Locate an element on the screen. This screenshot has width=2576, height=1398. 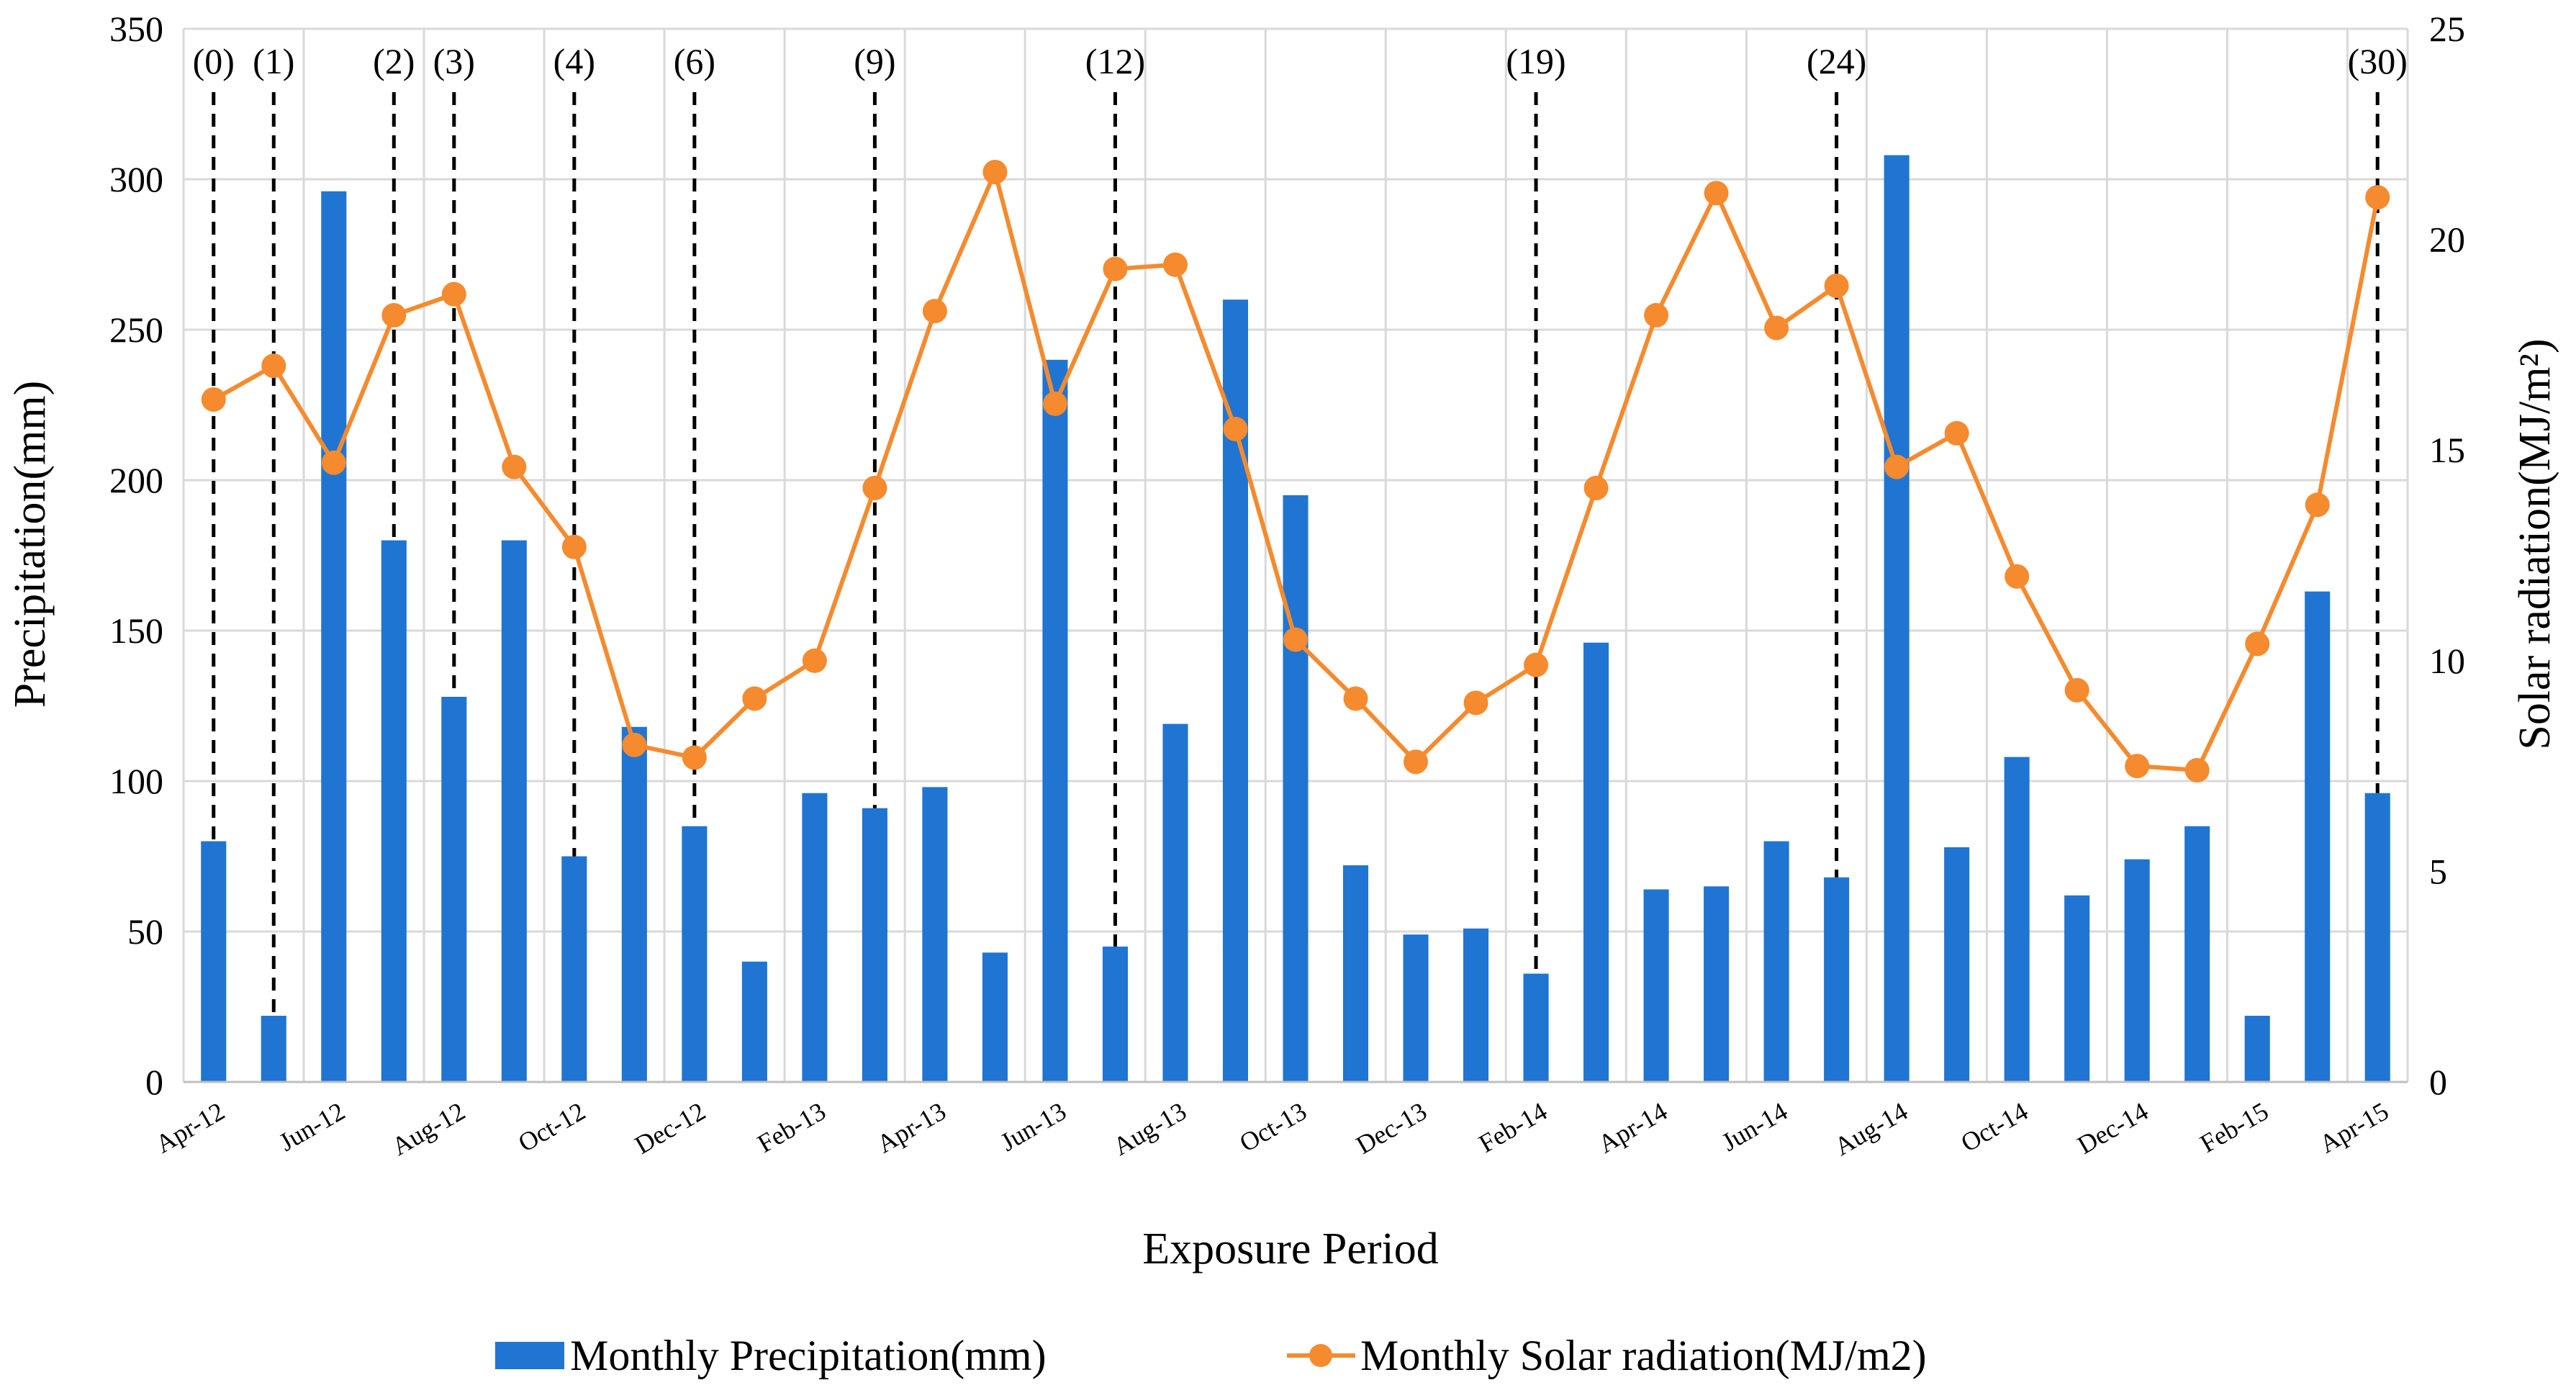
y-tick-label-right: 20 is located at coordinates (2447, 240).